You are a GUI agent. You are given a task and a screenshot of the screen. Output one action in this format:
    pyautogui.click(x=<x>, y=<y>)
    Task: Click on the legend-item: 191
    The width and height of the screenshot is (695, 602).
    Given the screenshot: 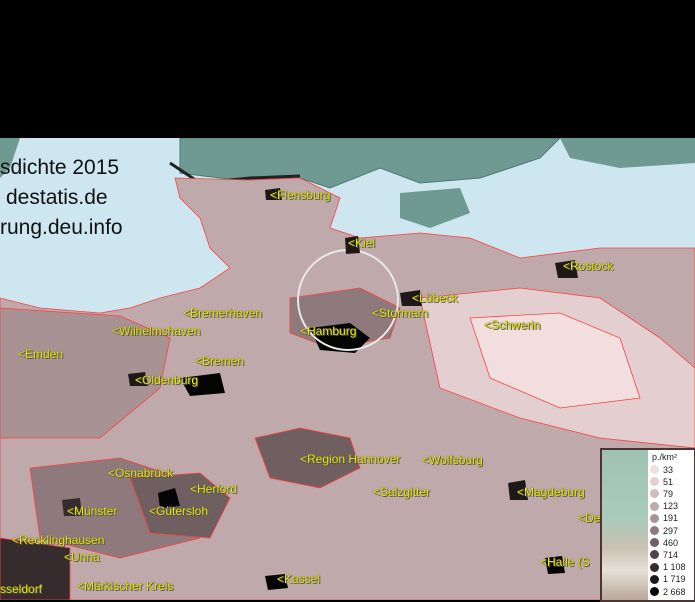 What is the action you would take?
    pyautogui.click(x=664, y=518)
    